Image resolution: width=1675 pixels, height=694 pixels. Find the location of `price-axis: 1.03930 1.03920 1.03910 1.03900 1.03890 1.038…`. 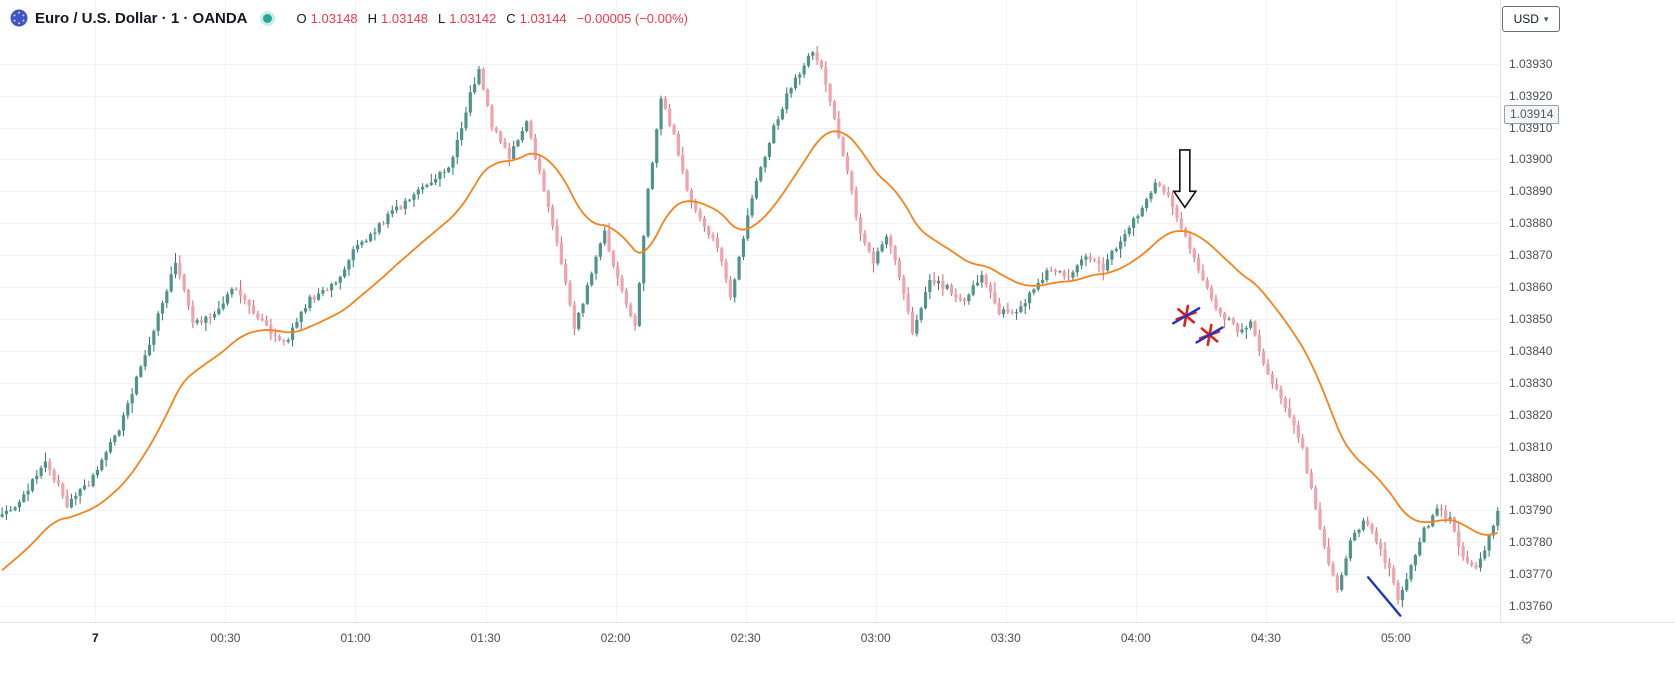

price-axis: 1.03930 1.03920 1.03910 1.03900 1.03890 1.038… is located at coordinates (1587, 311).